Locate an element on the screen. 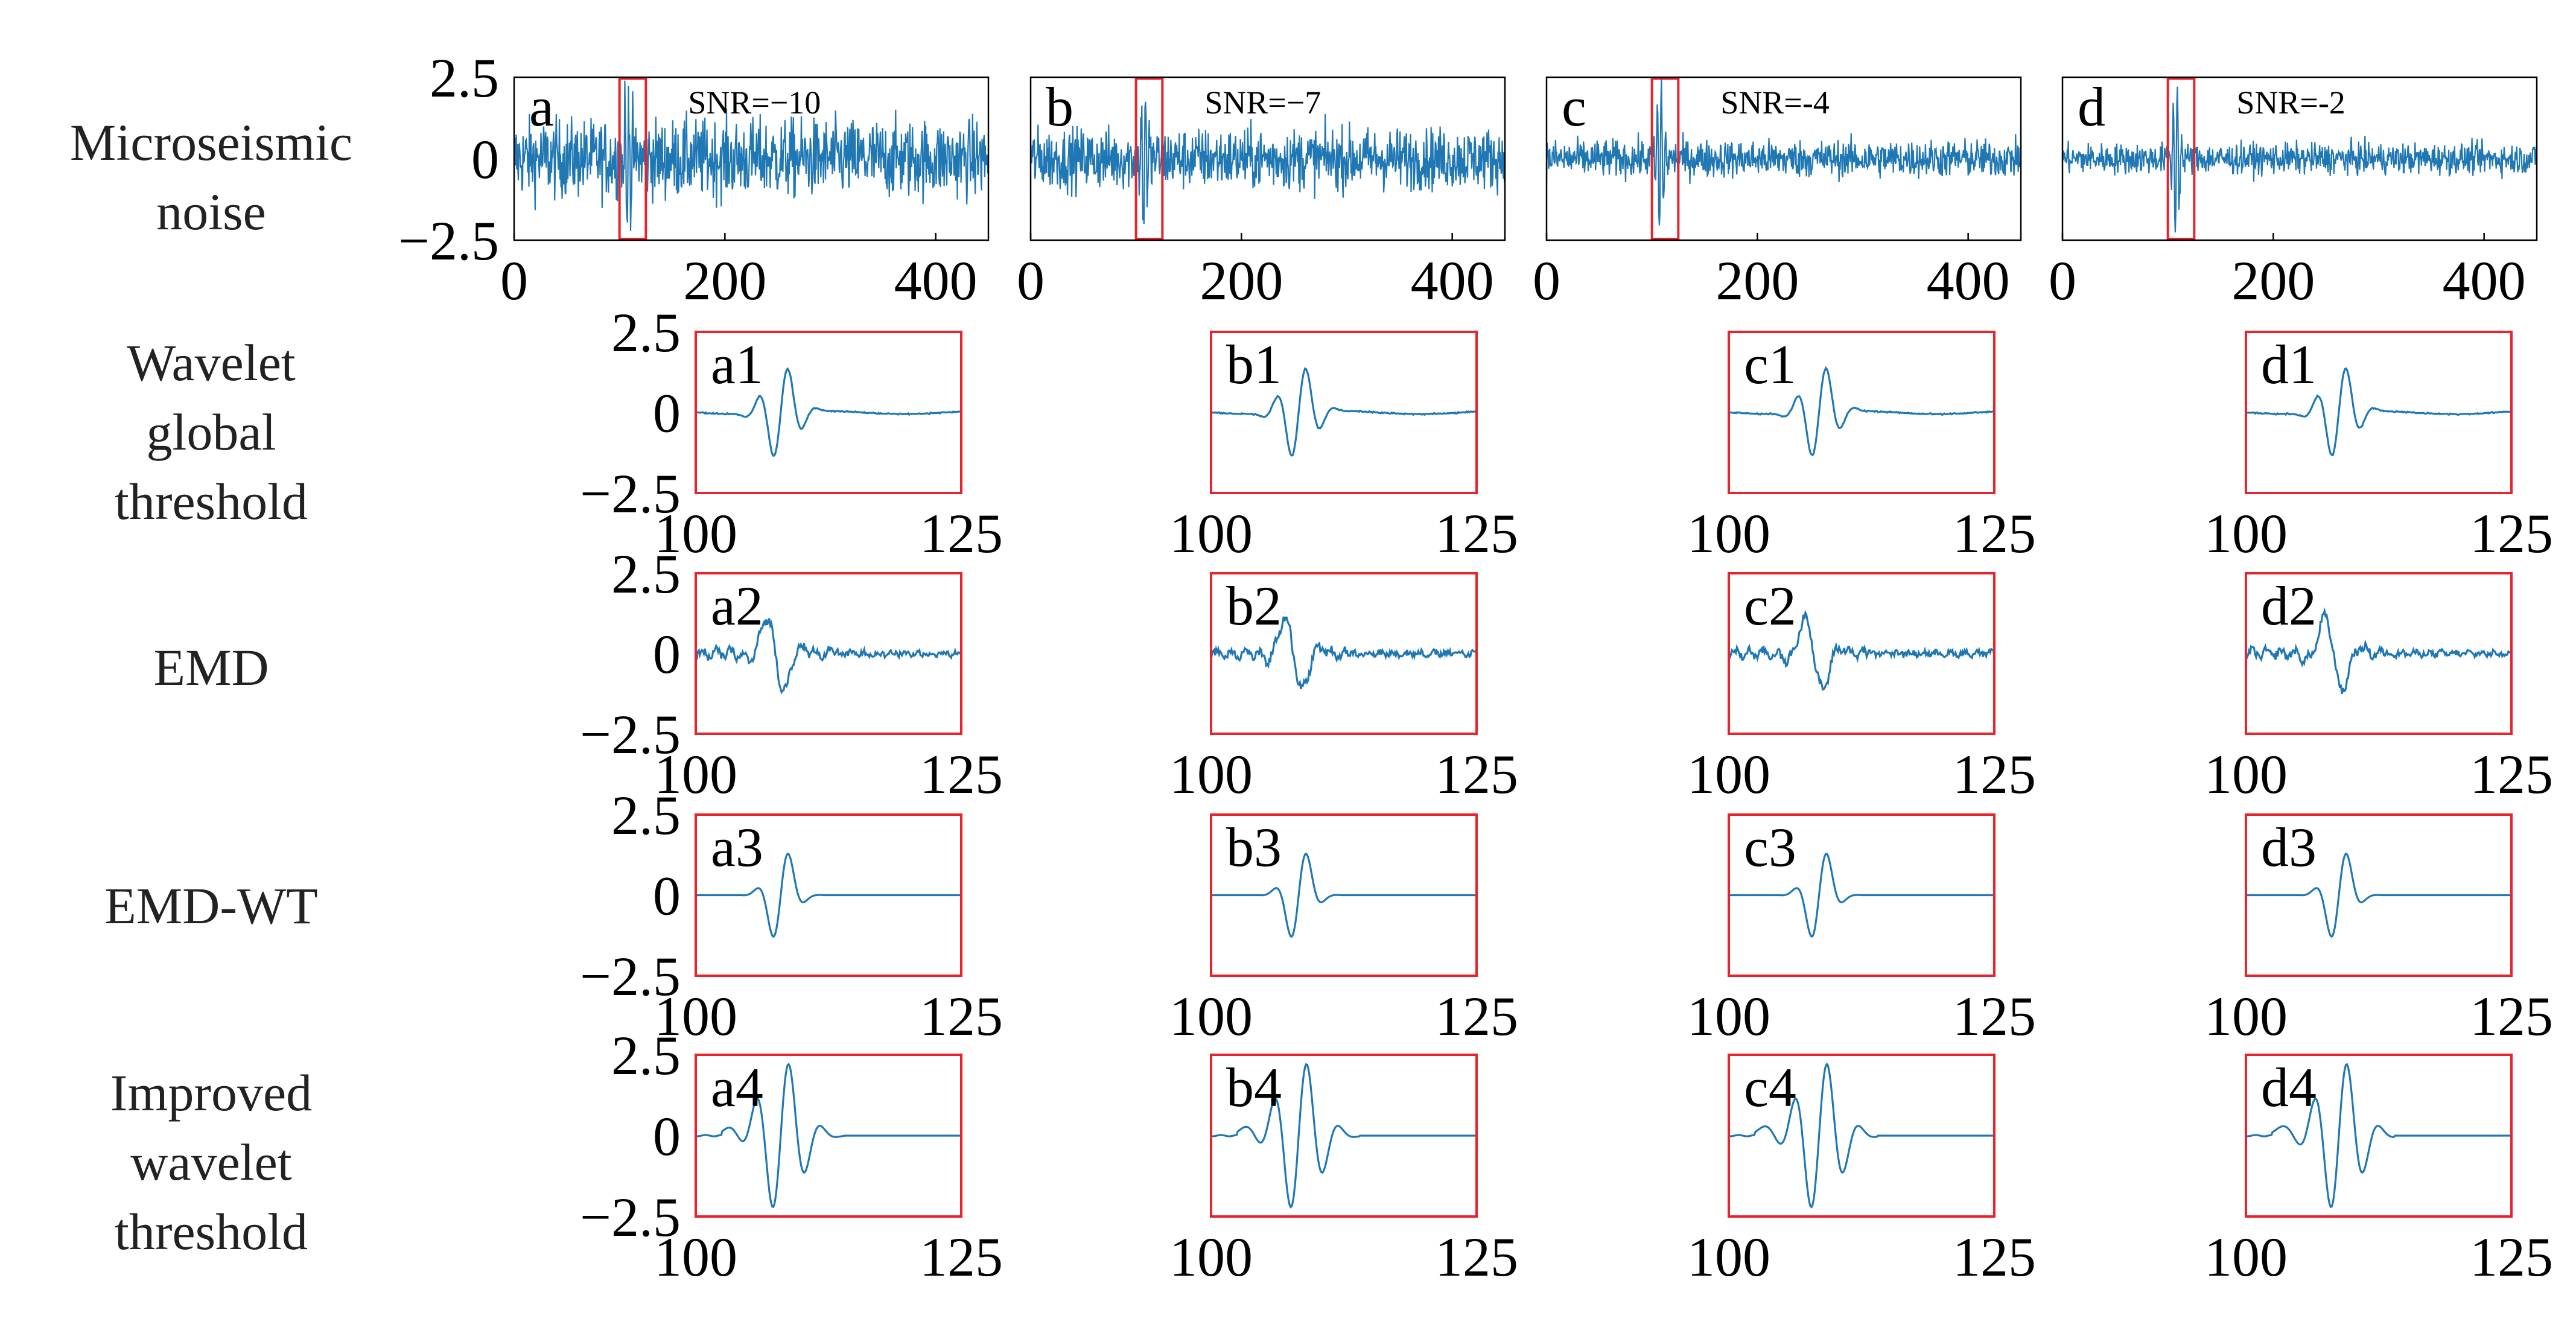 The height and width of the screenshot is (1339, 2576). zoom-trace-c3 is located at coordinates (1862, 895).